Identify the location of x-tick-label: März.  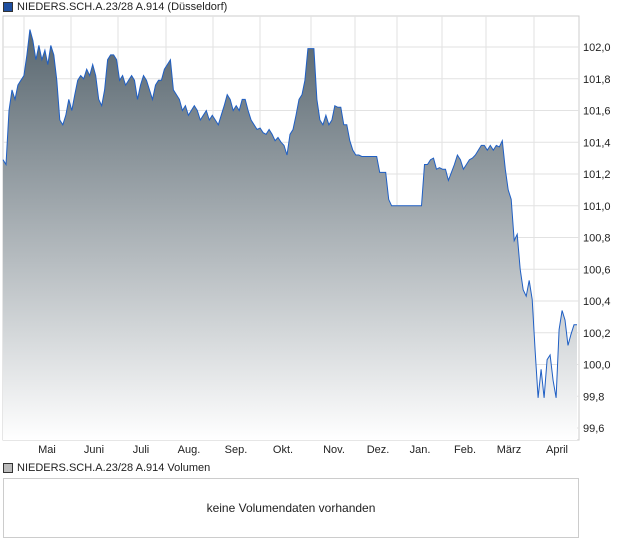
(509, 450).